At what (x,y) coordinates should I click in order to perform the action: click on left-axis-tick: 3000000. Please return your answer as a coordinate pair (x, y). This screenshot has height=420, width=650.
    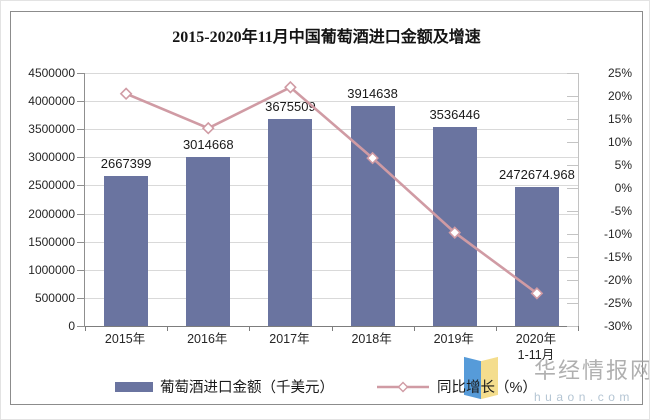
    Looking at the image, I should click on (51, 157).